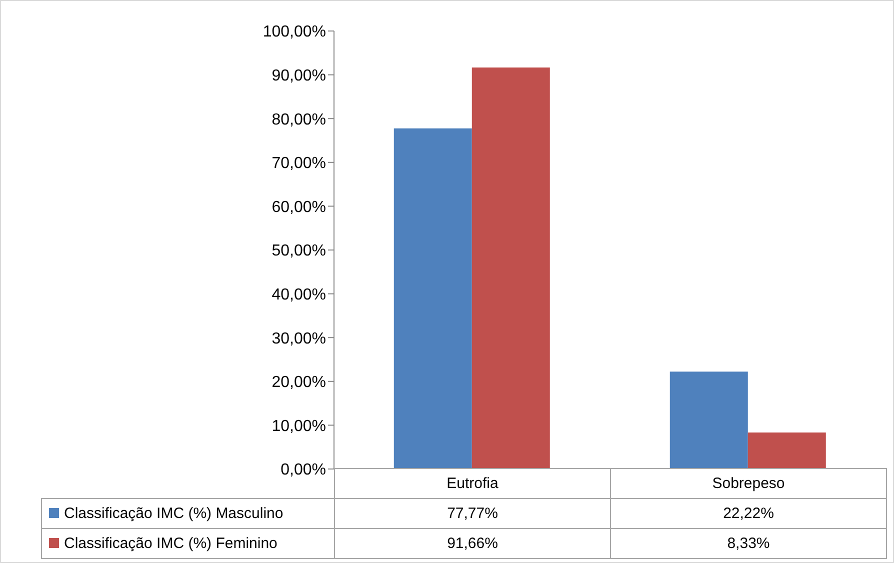 This screenshot has width=894, height=563. What do you see at coordinates (299, 426) in the screenshot?
I see `y-tick-label: 10,00%` at bounding box center [299, 426].